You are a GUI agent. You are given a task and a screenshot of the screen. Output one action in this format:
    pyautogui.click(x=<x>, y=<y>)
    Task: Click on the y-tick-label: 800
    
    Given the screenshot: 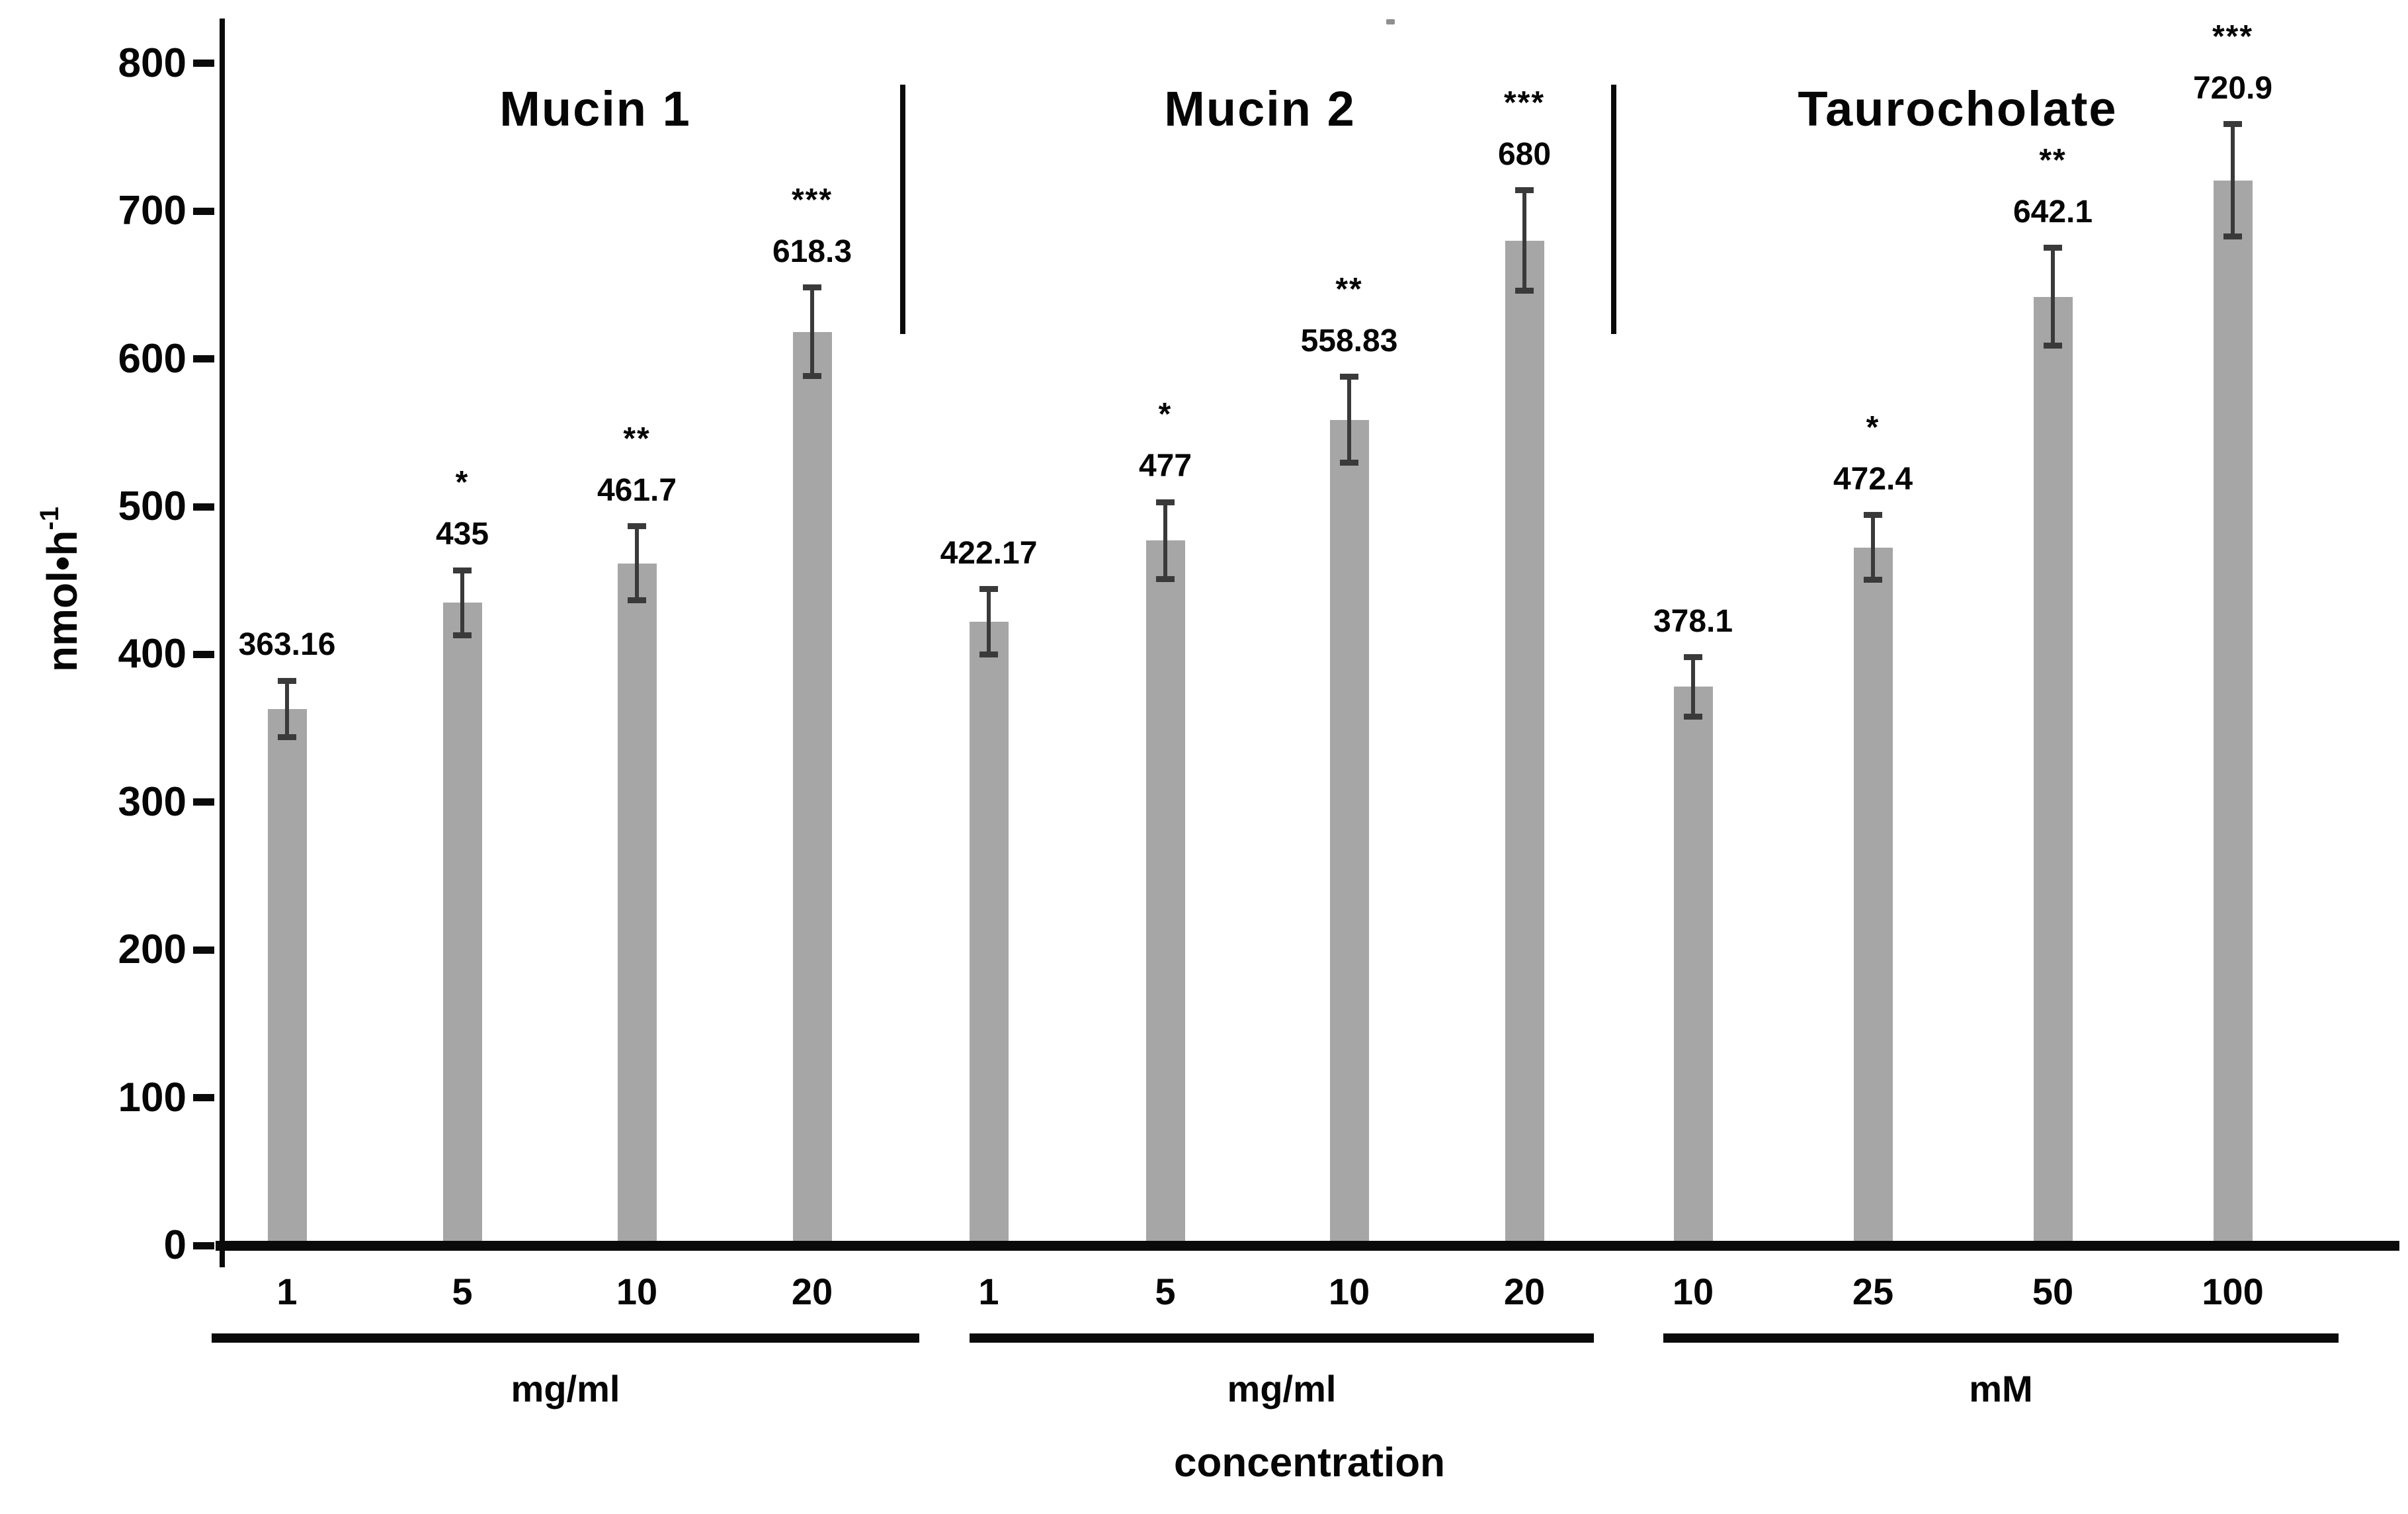 What is the action you would take?
    pyautogui.click(x=152, y=63)
    